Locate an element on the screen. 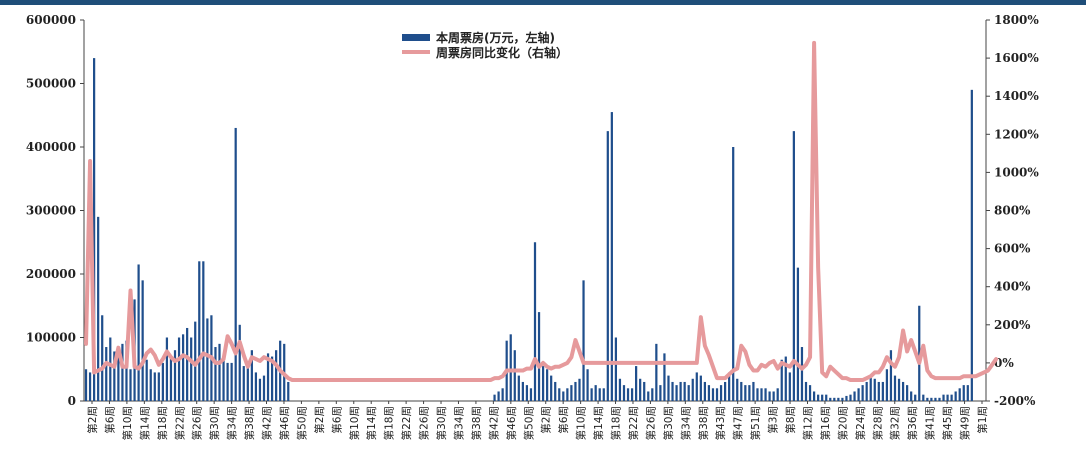 Image resolution: width=1086 pixels, height=455 pixels. x-tick-label: 第28周 is located at coordinates (877, 423).